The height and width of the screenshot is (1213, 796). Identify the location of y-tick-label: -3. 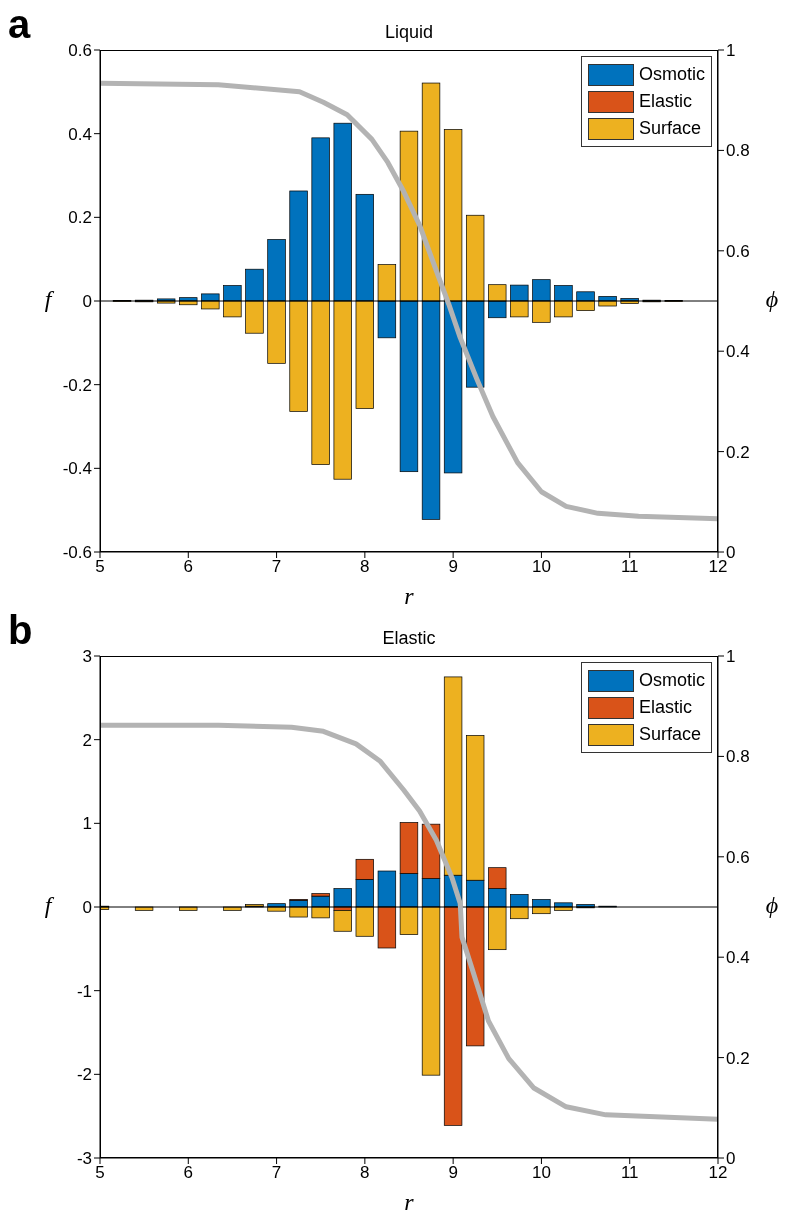
(84, 1159).